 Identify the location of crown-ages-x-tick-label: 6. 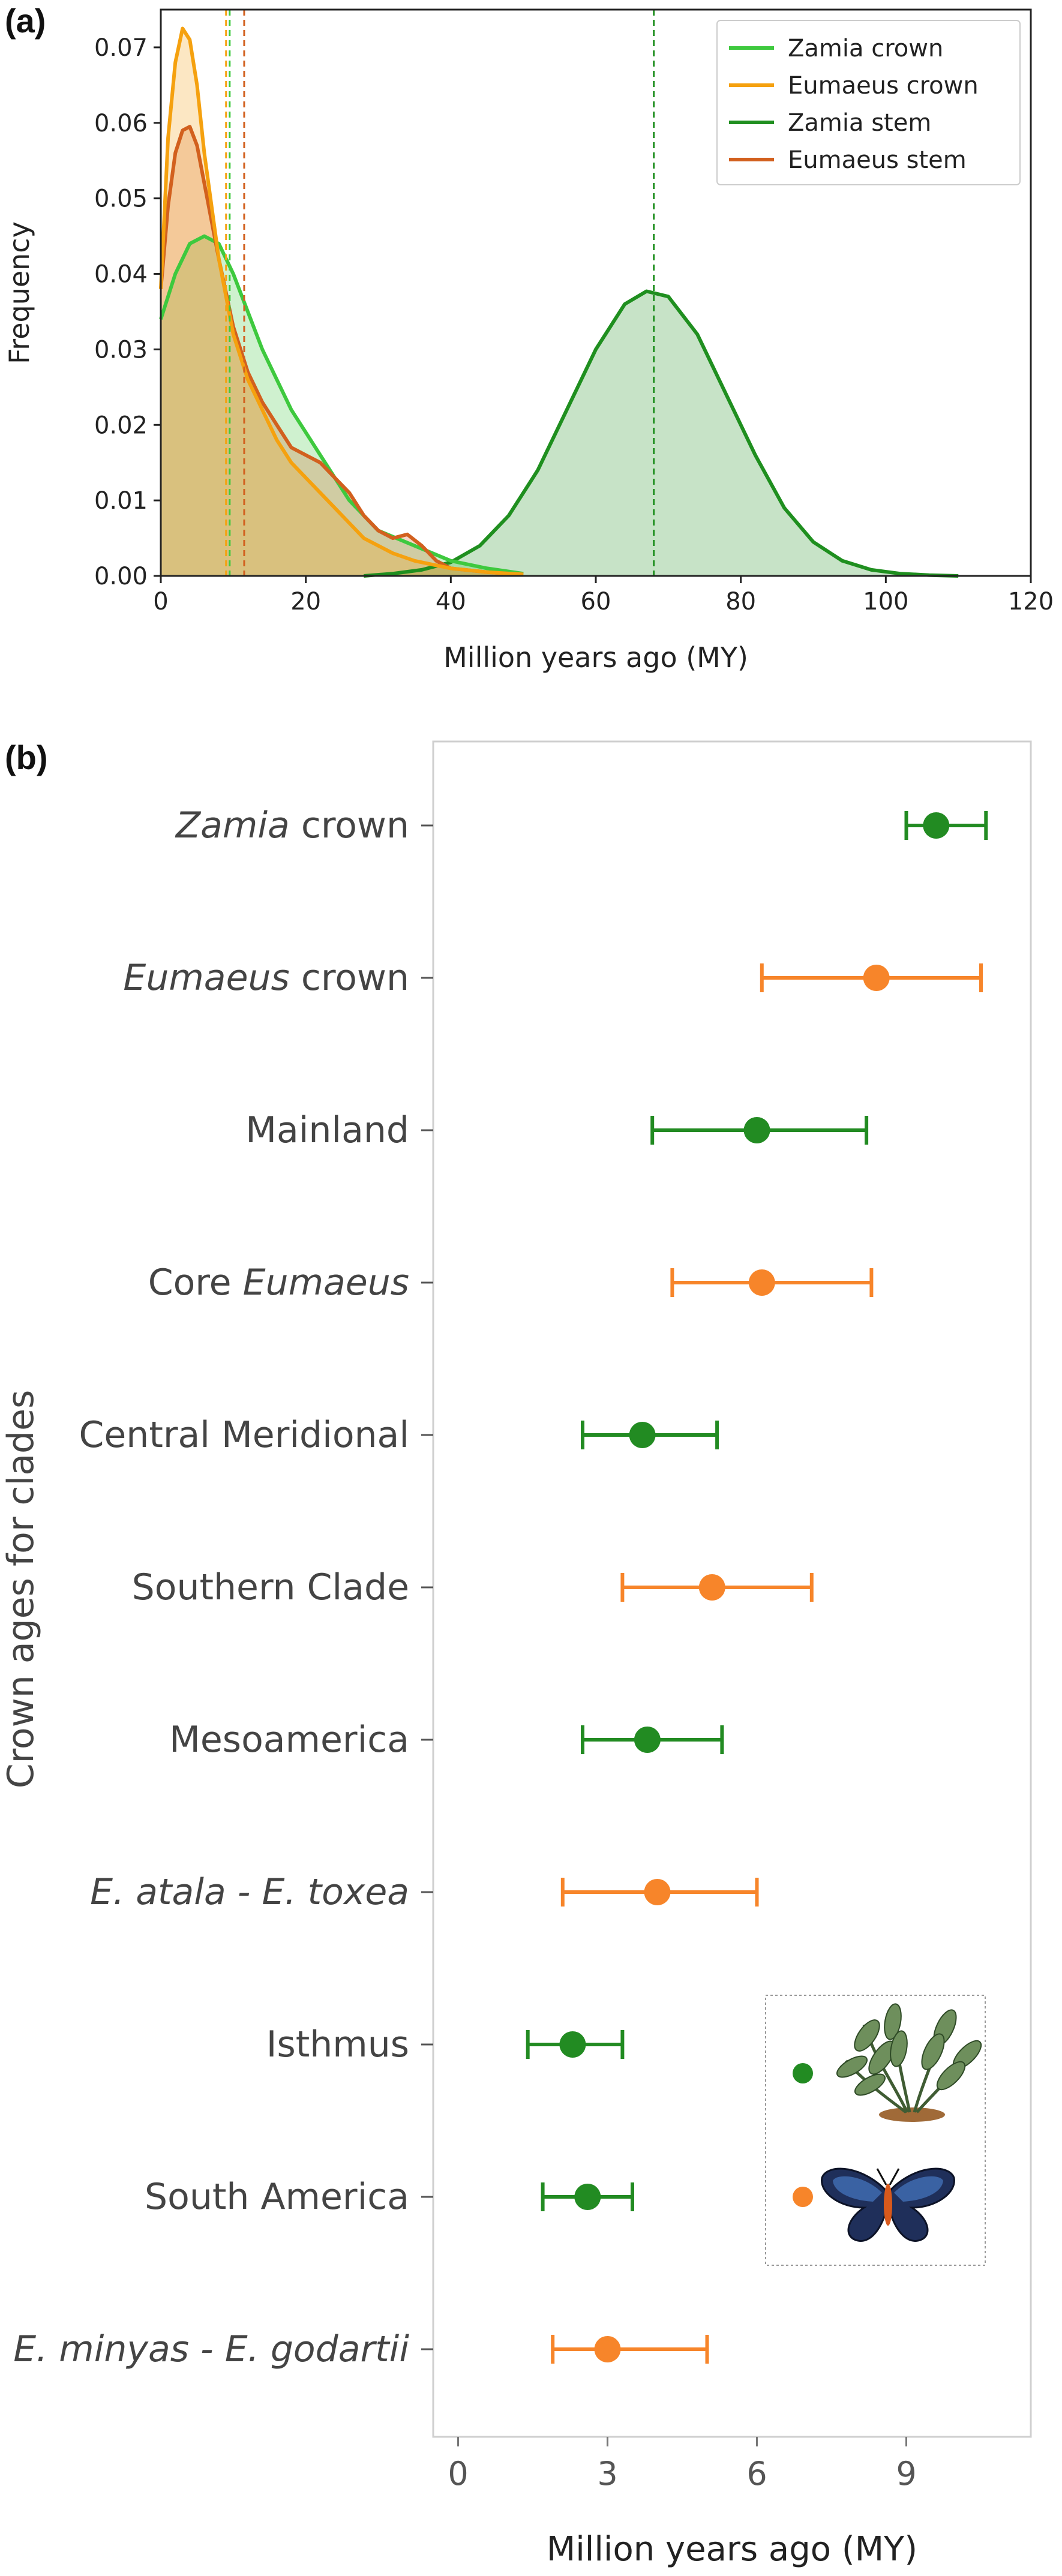
(757, 2474).